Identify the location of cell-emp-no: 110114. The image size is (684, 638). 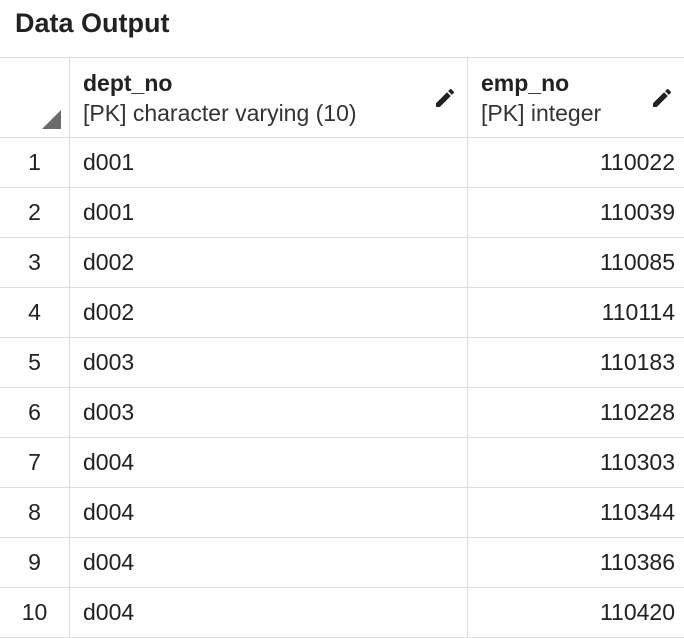
(638, 312).